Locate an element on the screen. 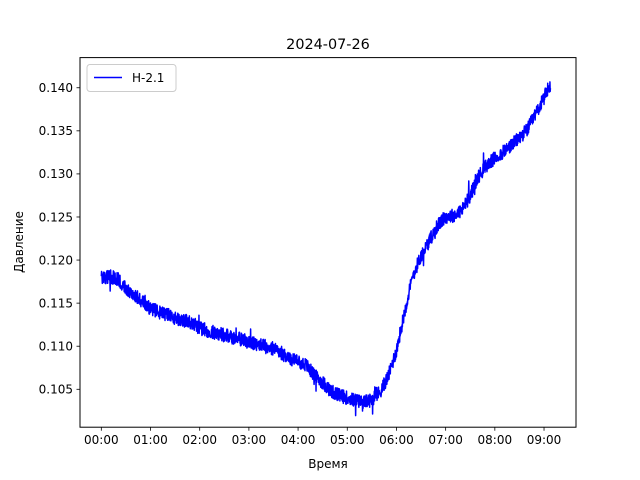  y-tick-label: 0.105 is located at coordinates (56, 390).